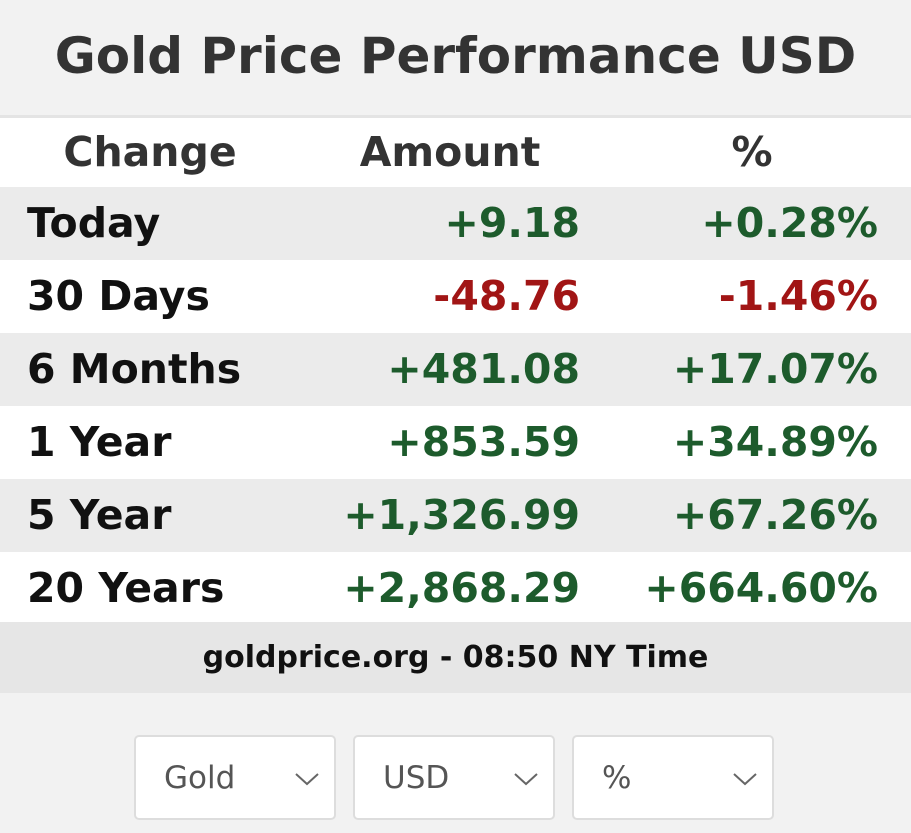  I want to click on period-label: Today, so click(94, 223).